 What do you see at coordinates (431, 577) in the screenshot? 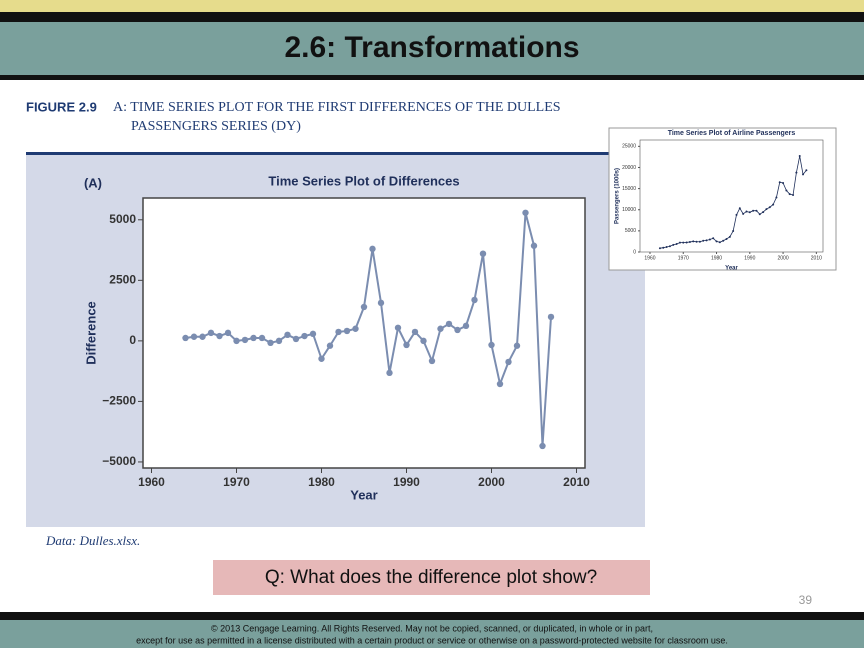
I see `question: Q: What does the difference plot show?` at bounding box center [431, 577].